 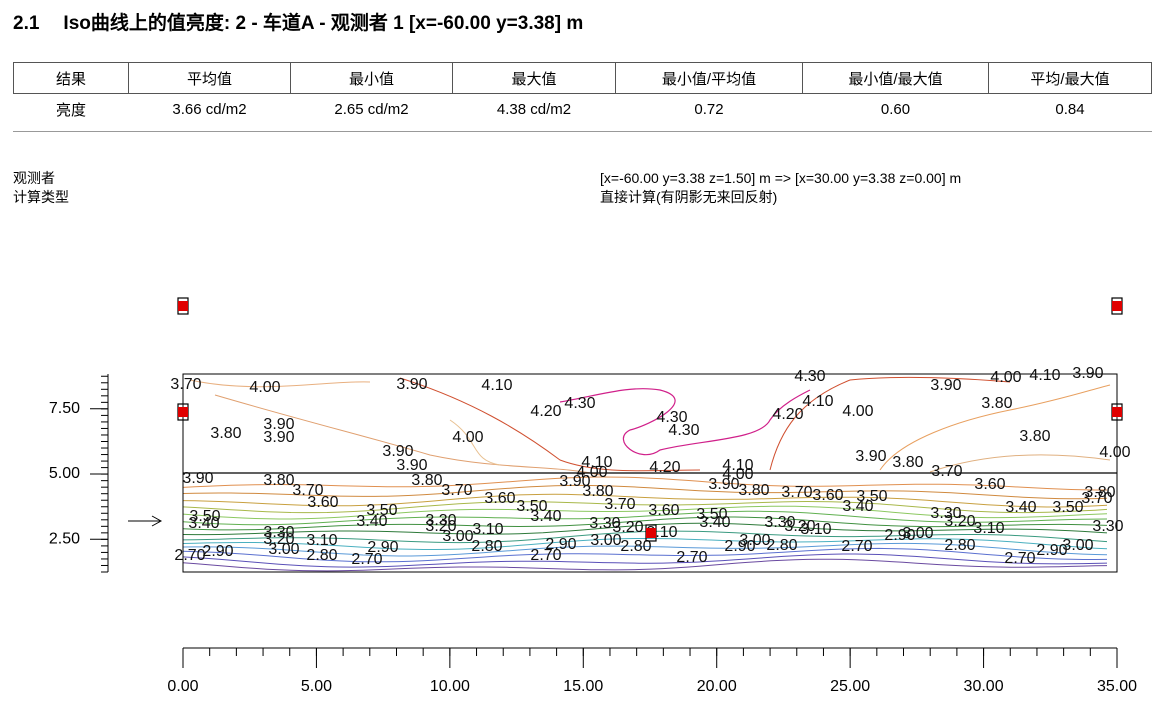 I want to click on cell: 亮度, so click(x=70, y=110).